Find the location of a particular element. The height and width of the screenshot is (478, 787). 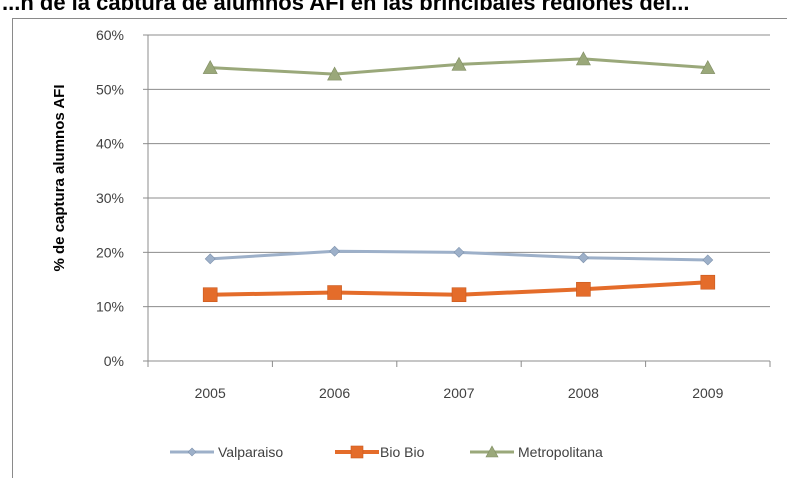

legend-item: Valparaiso is located at coordinates (226, 452).